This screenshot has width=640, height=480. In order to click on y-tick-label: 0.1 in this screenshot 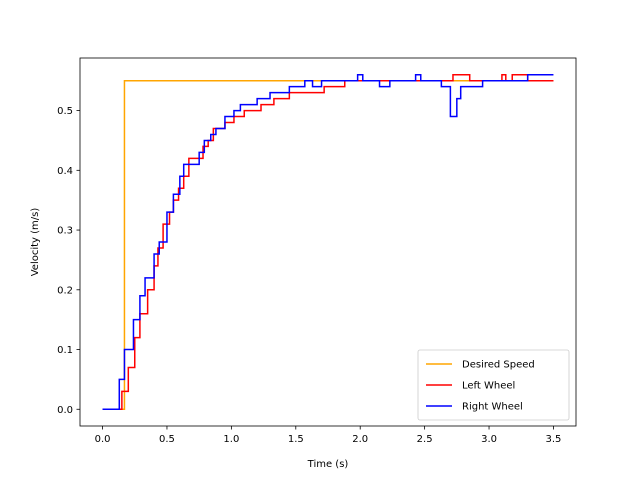, I will do `click(65, 350)`.